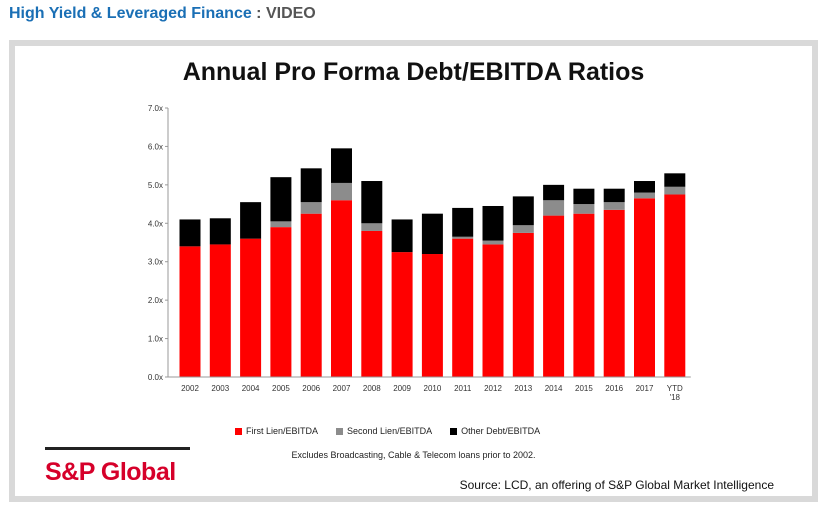 Image resolution: width=827 pixels, height=512 pixels. Describe the element at coordinates (220, 310) in the screenshot. I see `bar-first-lien-2003` at that location.